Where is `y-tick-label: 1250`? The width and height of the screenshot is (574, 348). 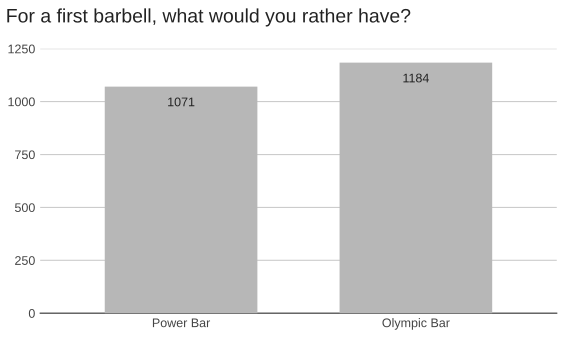 y-tick-label: 1250 is located at coordinates (21, 49).